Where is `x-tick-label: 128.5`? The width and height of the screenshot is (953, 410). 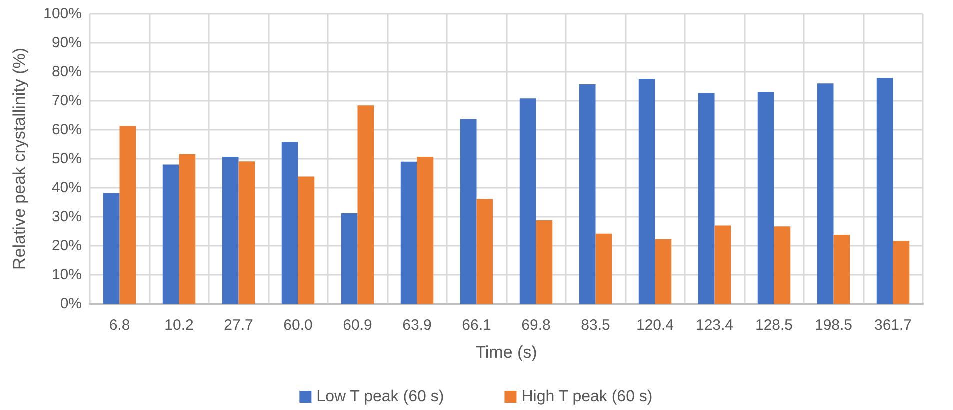
x-tick-label: 128.5 is located at coordinates (774, 325).